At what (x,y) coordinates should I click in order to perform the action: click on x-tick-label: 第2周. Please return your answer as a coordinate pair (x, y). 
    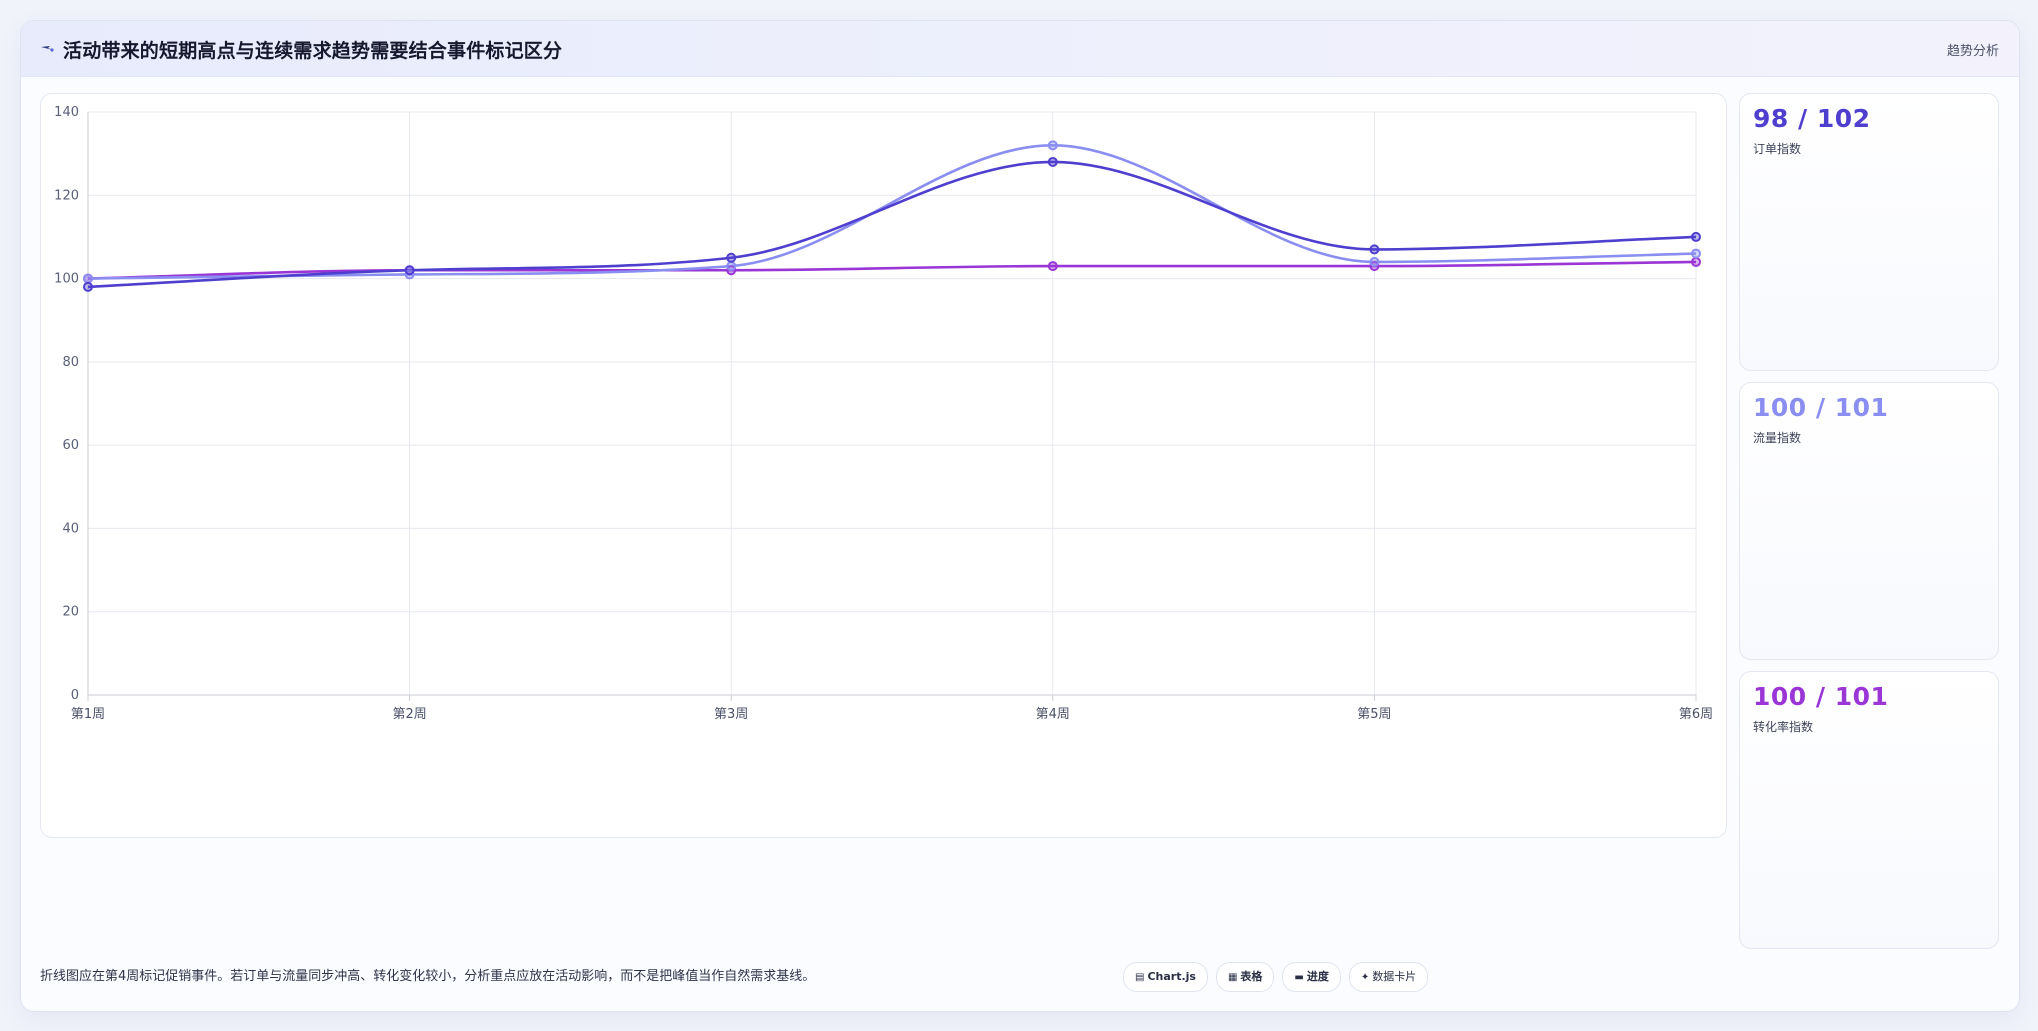
    Looking at the image, I should click on (409, 714).